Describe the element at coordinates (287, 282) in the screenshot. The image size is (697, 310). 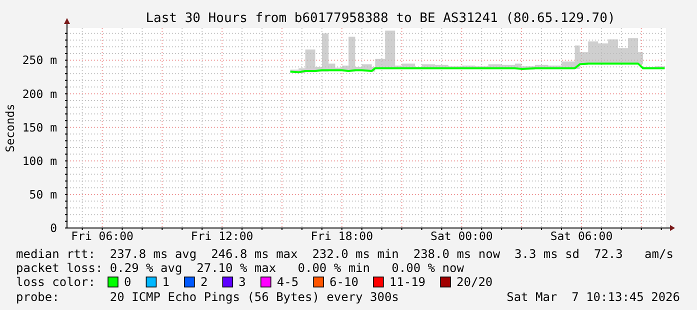
I see `legend-label: 4-5` at that location.